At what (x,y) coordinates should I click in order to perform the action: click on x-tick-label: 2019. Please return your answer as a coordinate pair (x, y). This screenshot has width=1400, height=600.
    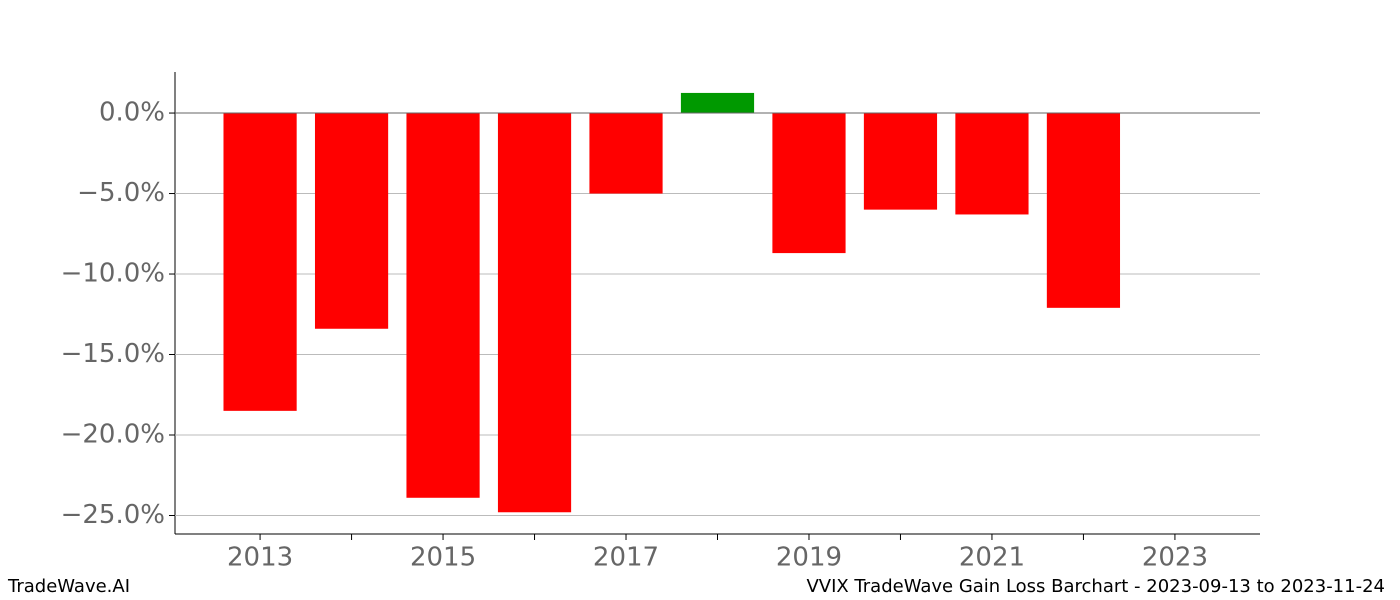
    Looking at the image, I should click on (809, 558).